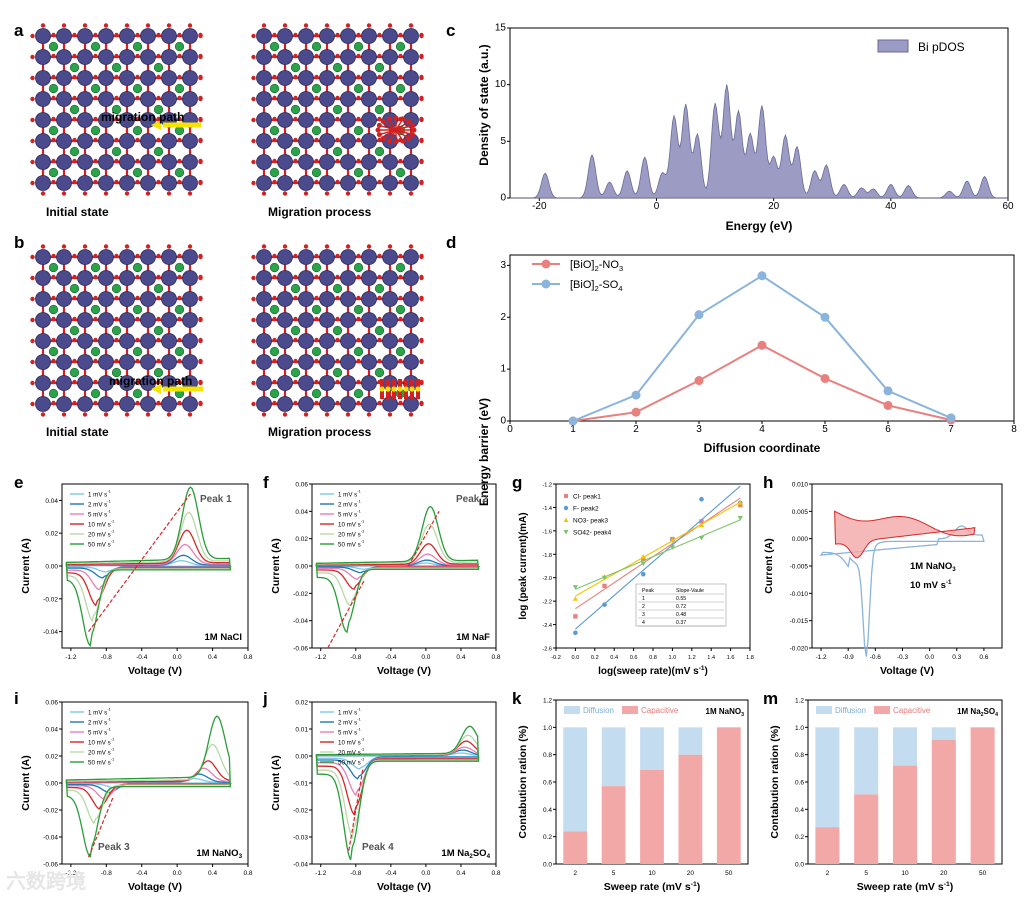 The height and width of the screenshot is (902, 1024). Describe the element at coordinates (301, 703) in the screenshot. I see `y-tick-label: 0.02` at that location.